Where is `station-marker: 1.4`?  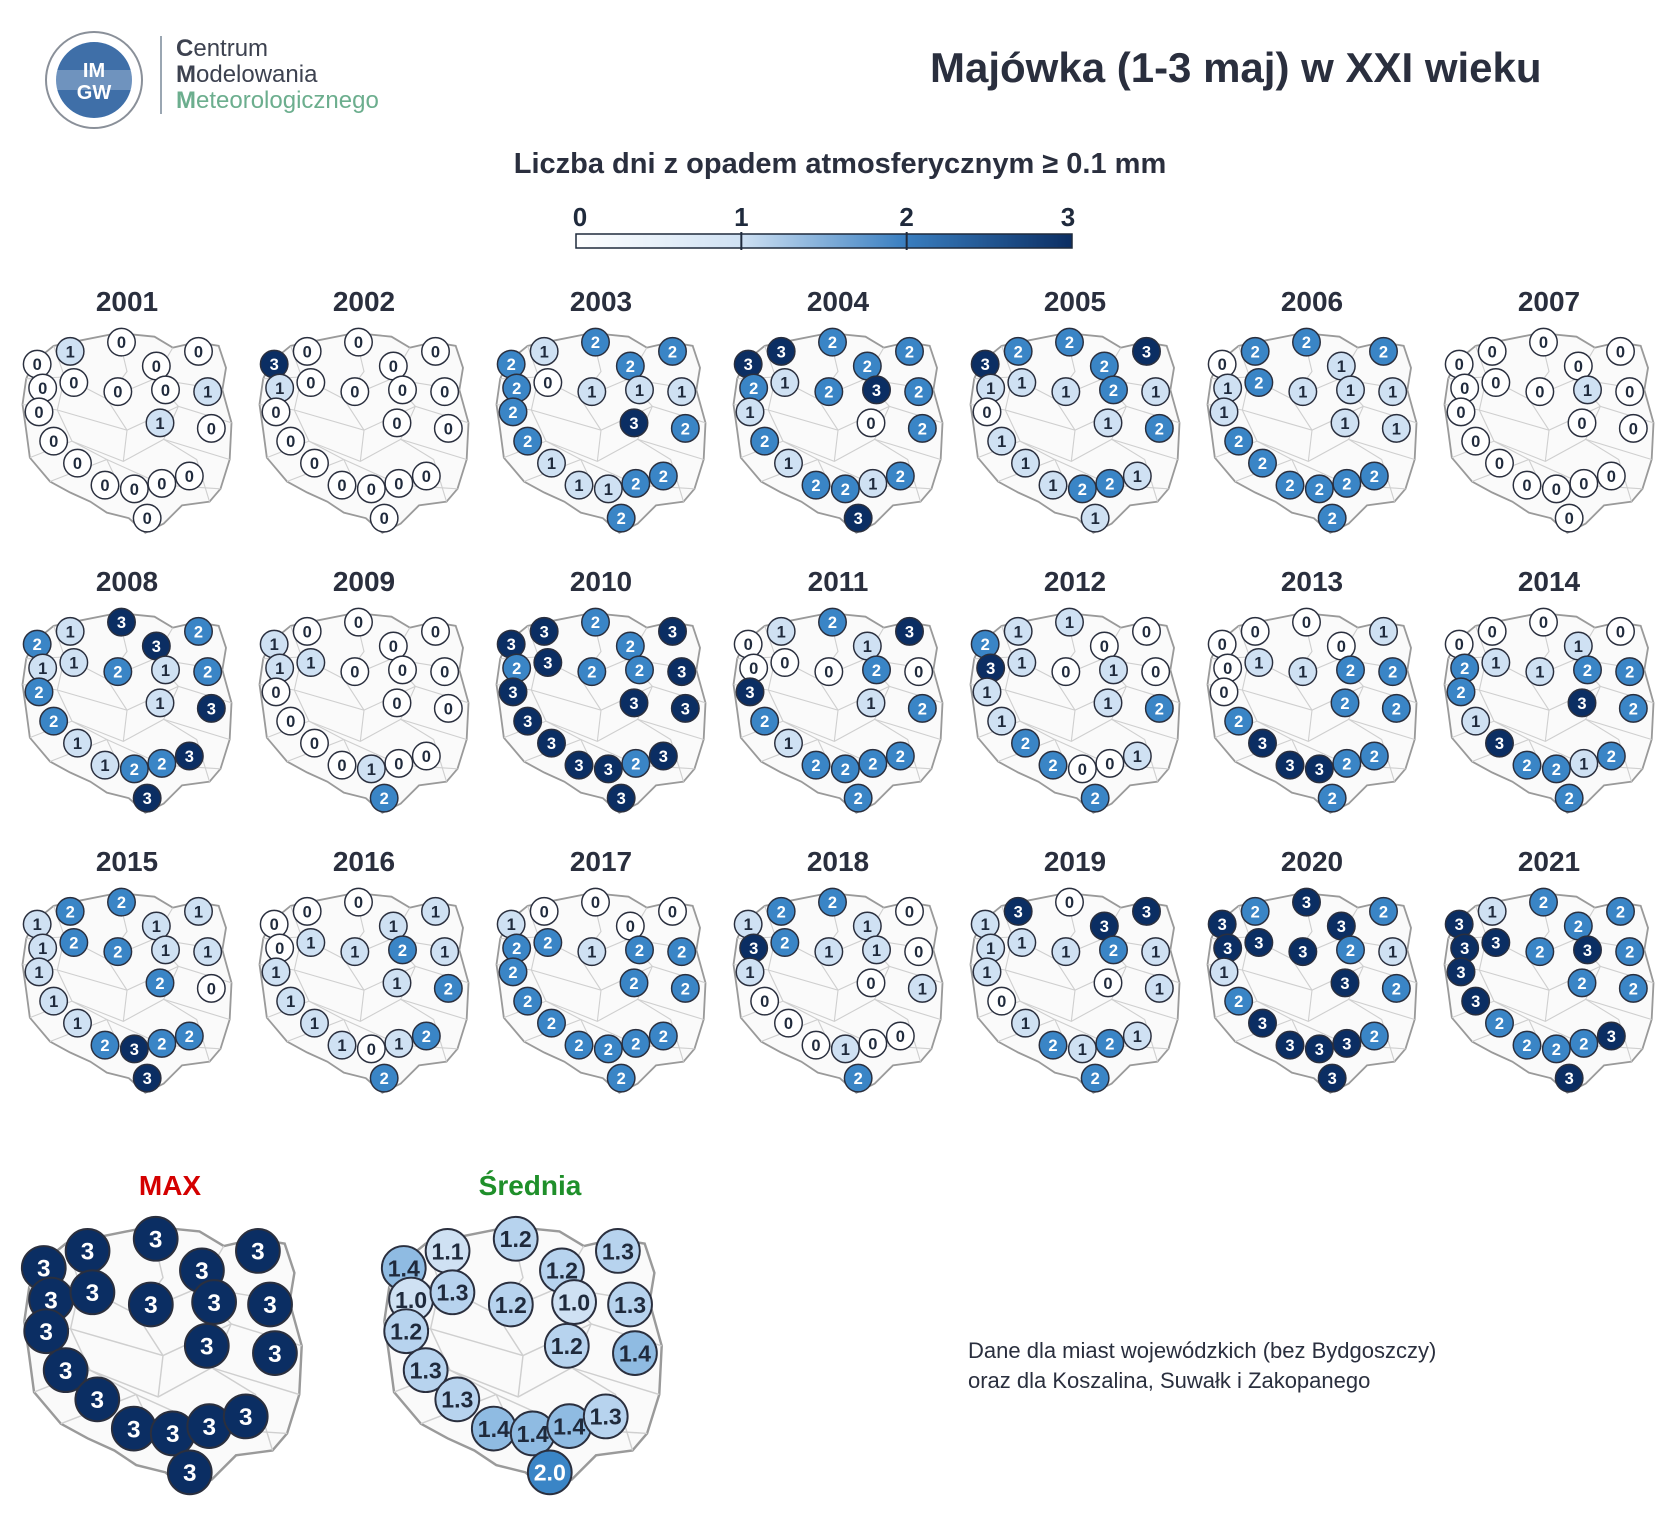
station-marker: 1.4 is located at coordinates (532, 1433).